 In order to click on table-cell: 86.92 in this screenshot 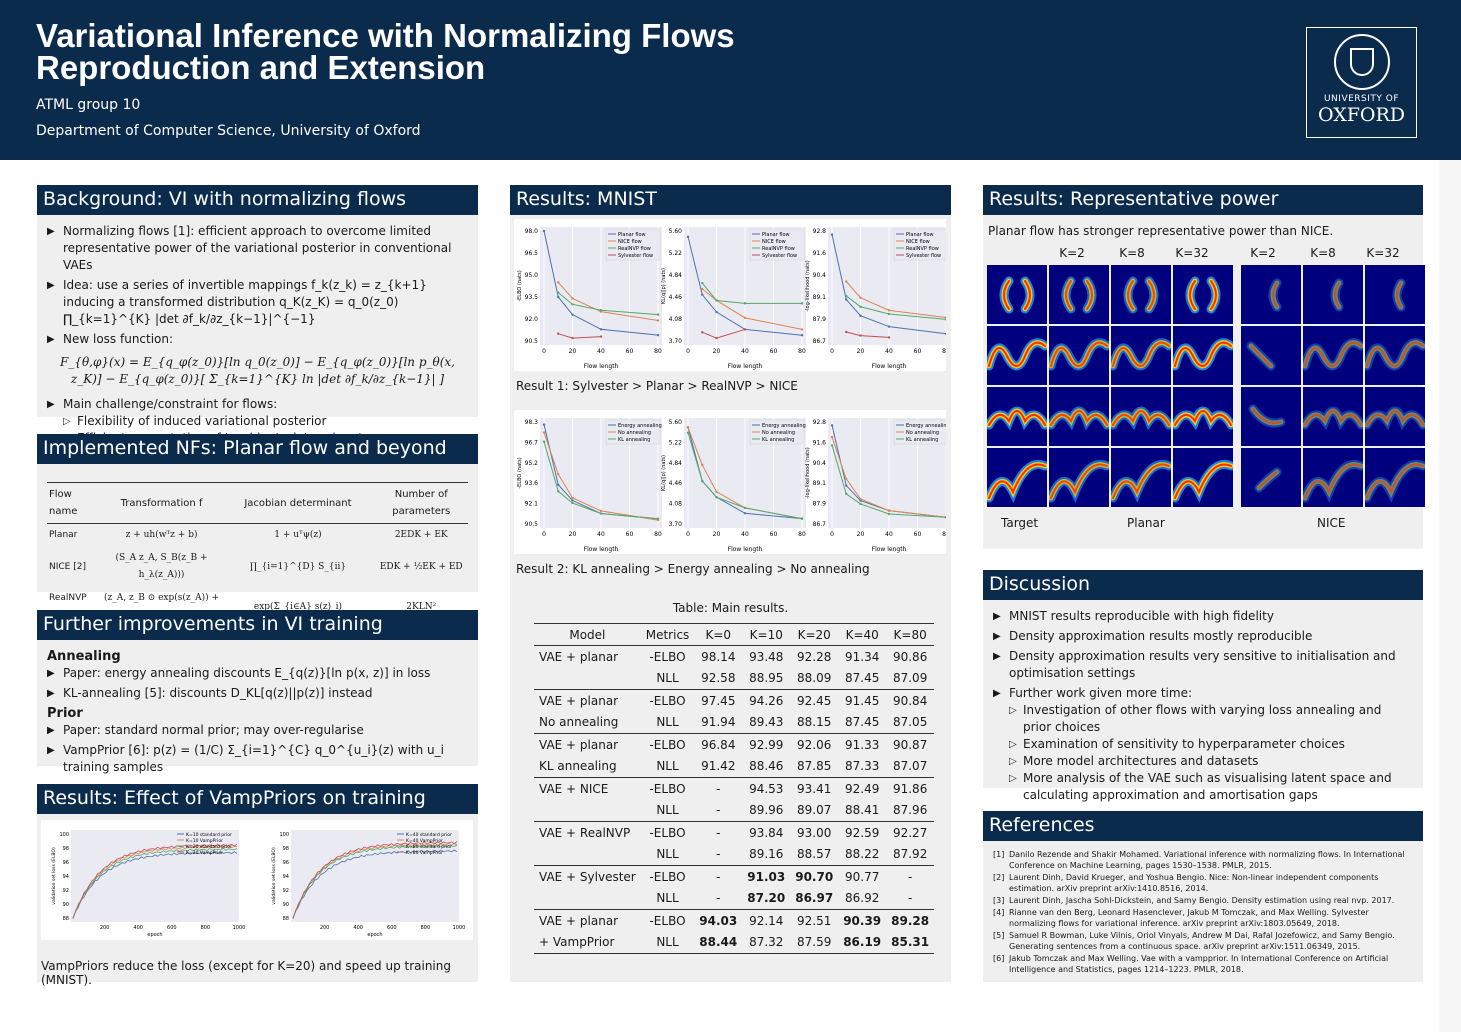, I will do `click(862, 898)`.